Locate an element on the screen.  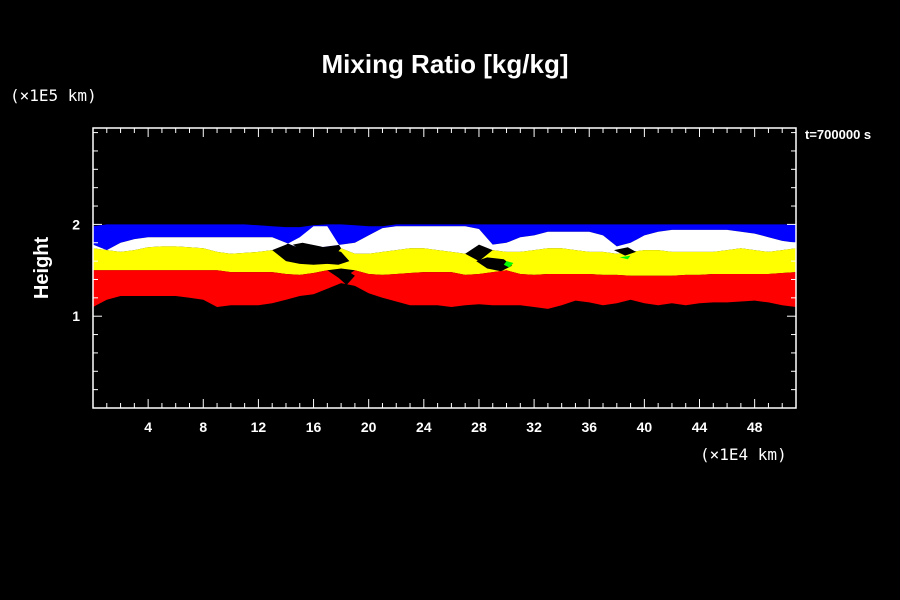
x-unit-label: (×1E4 km) is located at coordinates (743, 454).